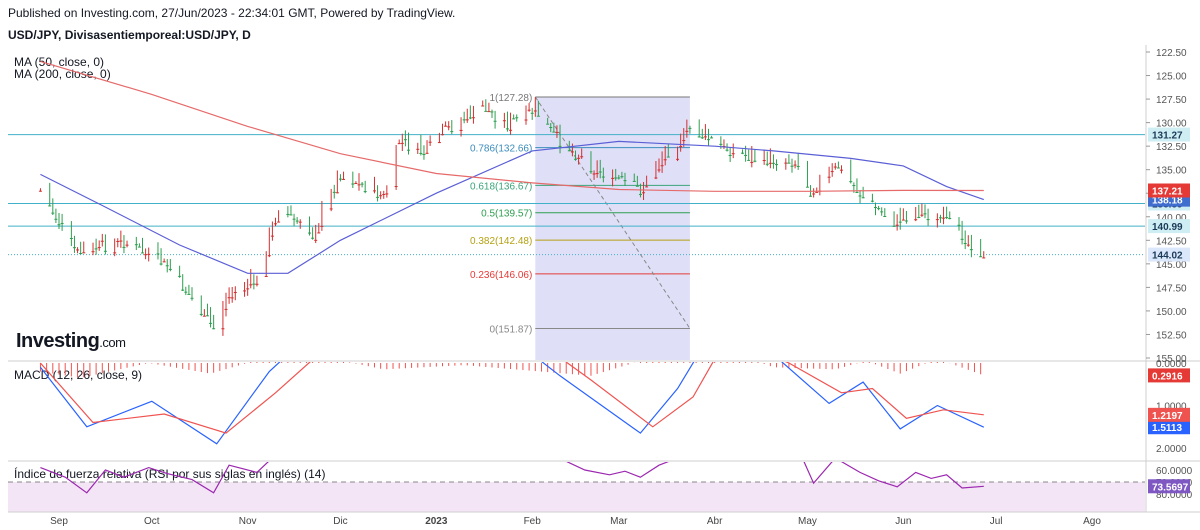  Describe the element at coordinates (501, 149) in the screenshot. I see `fib-level-label: 0.786(132.66)` at that location.